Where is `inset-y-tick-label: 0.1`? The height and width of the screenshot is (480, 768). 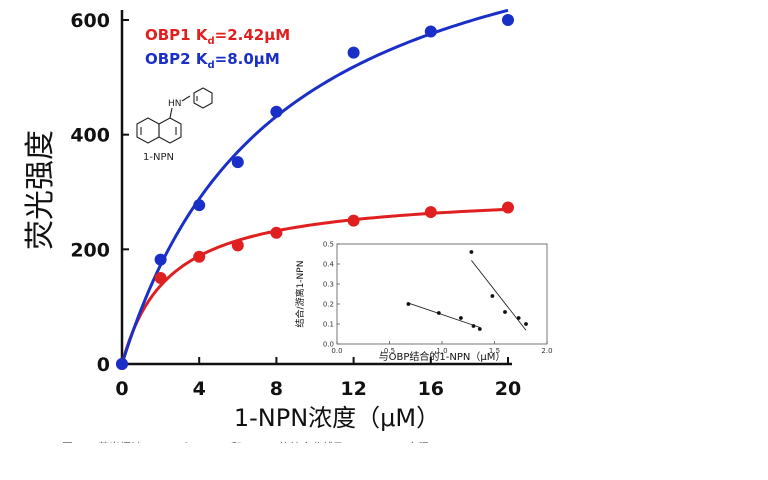 inset-y-tick-label: 0.1 is located at coordinates (328, 325).